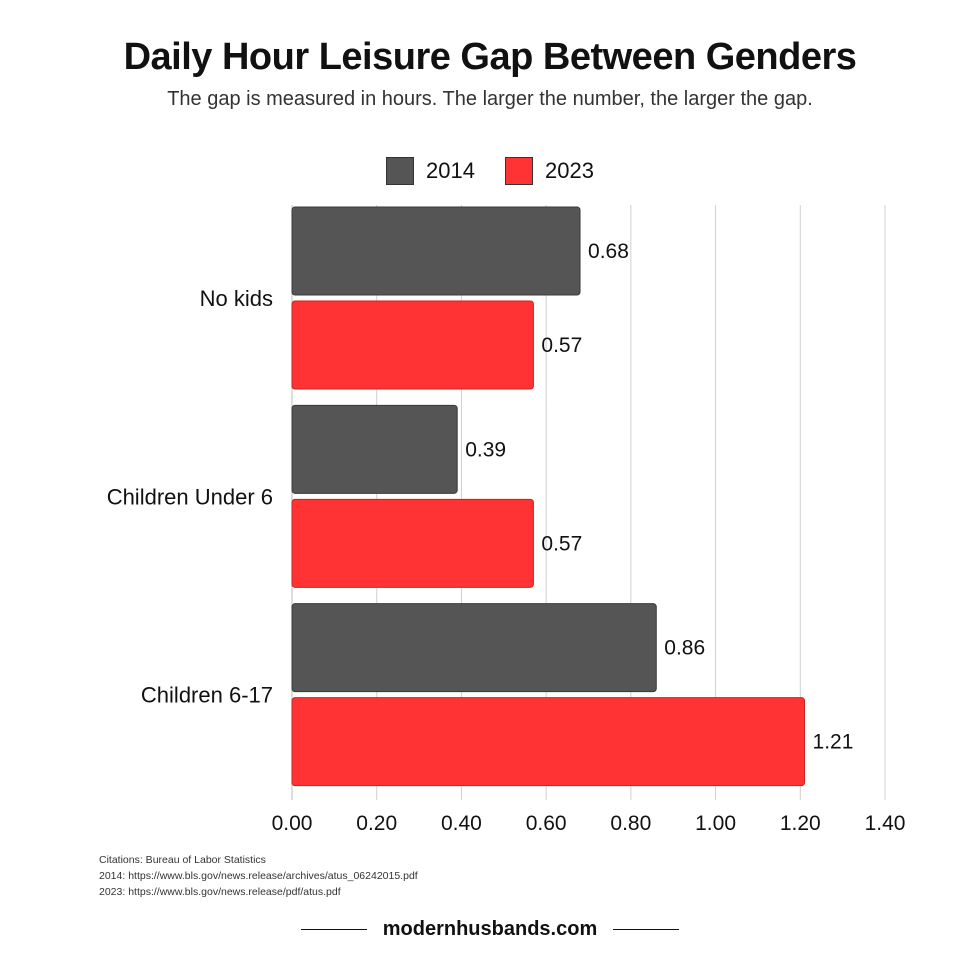 The width and height of the screenshot is (980, 980). I want to click on legend-item-2014: 2014, so click(430, 171).